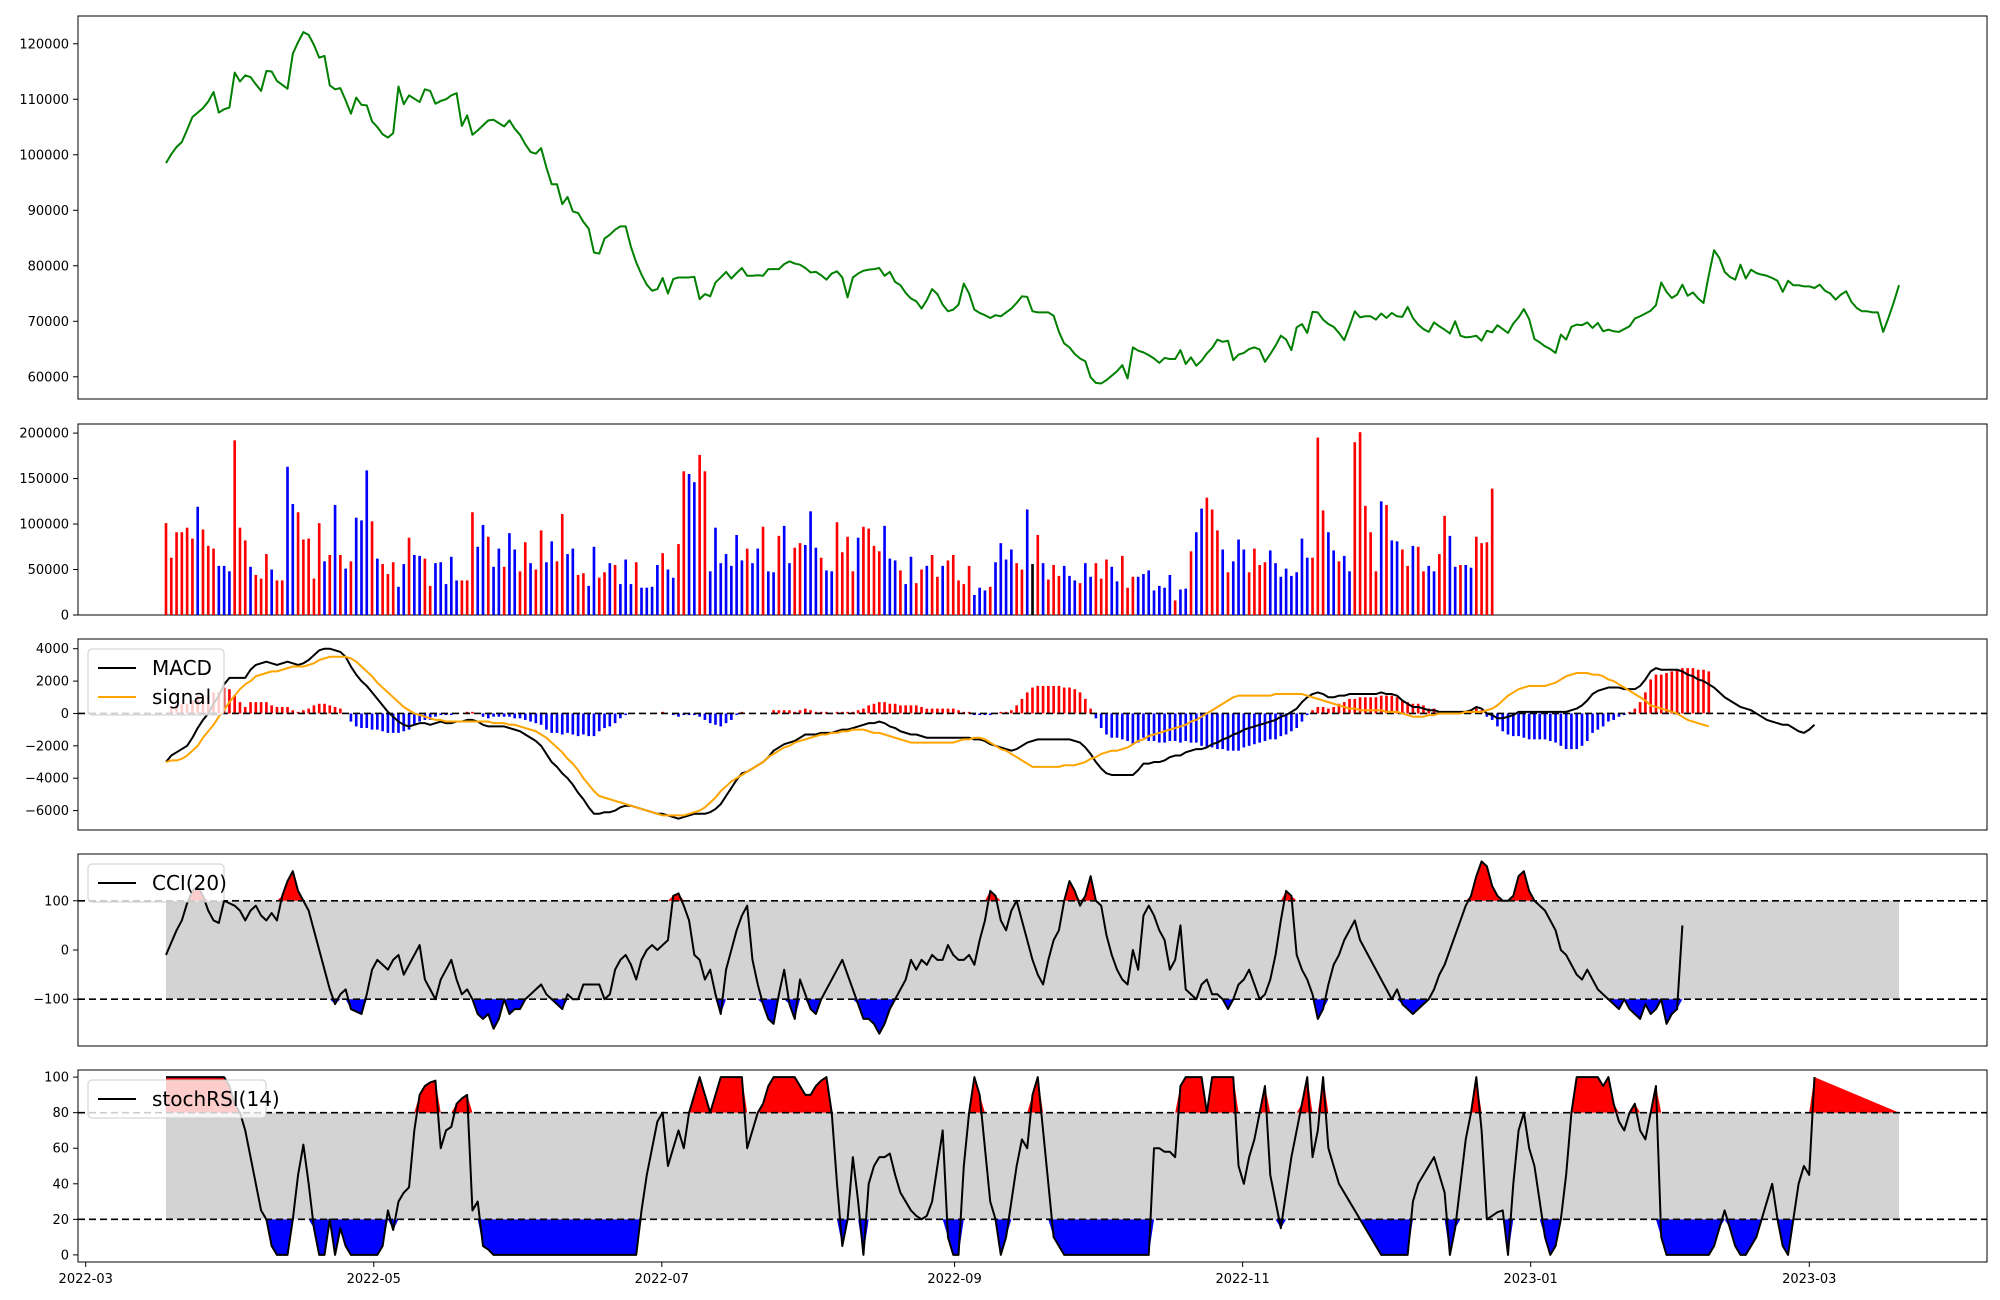 This screenshot has width=2000, height=1300. I want to click on macd-panel: −6000 −4000 −2000 0 2000 4000 MACD signal, so click(1006, 734).